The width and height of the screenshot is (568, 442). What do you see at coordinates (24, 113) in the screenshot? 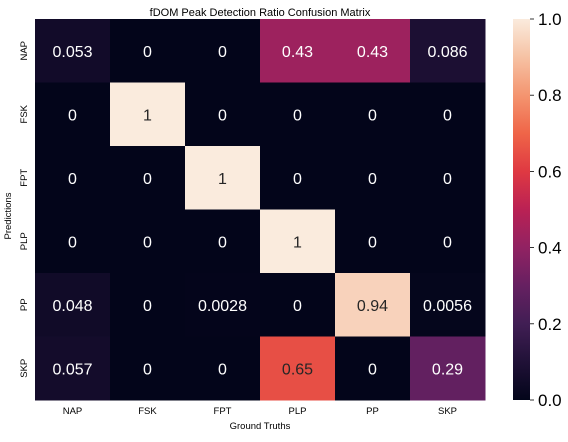
I see `y-tick-label: FSK` at bounding box center [24, 113].